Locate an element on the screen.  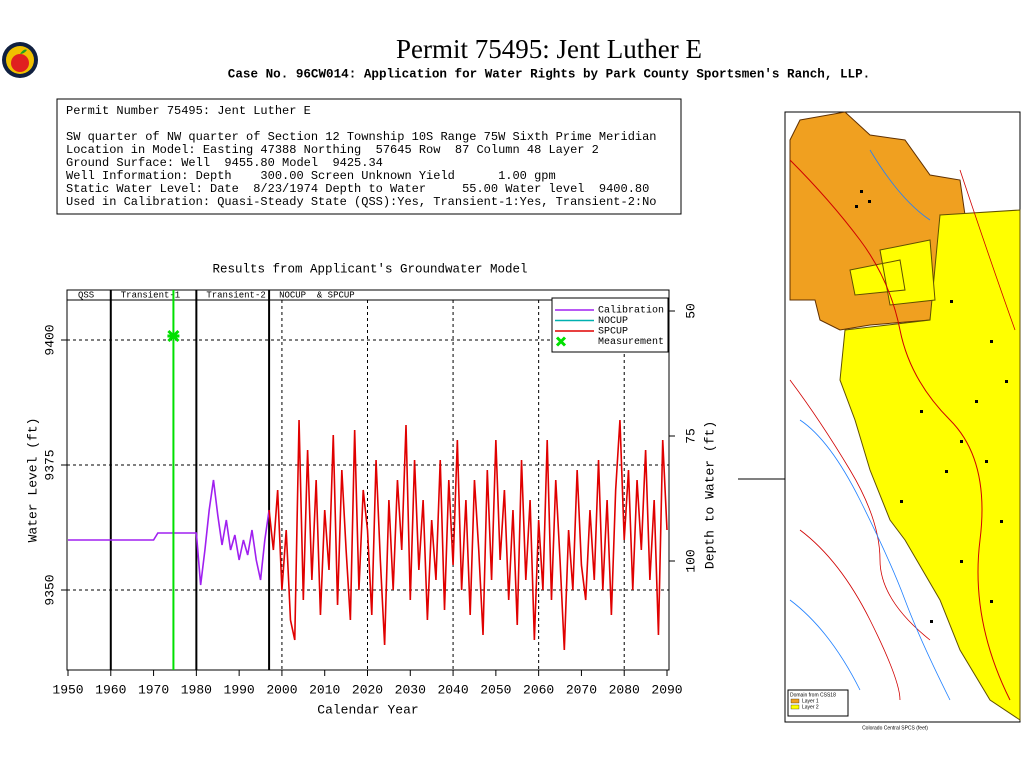
map-layer2 is located at coordinates (930, 465).